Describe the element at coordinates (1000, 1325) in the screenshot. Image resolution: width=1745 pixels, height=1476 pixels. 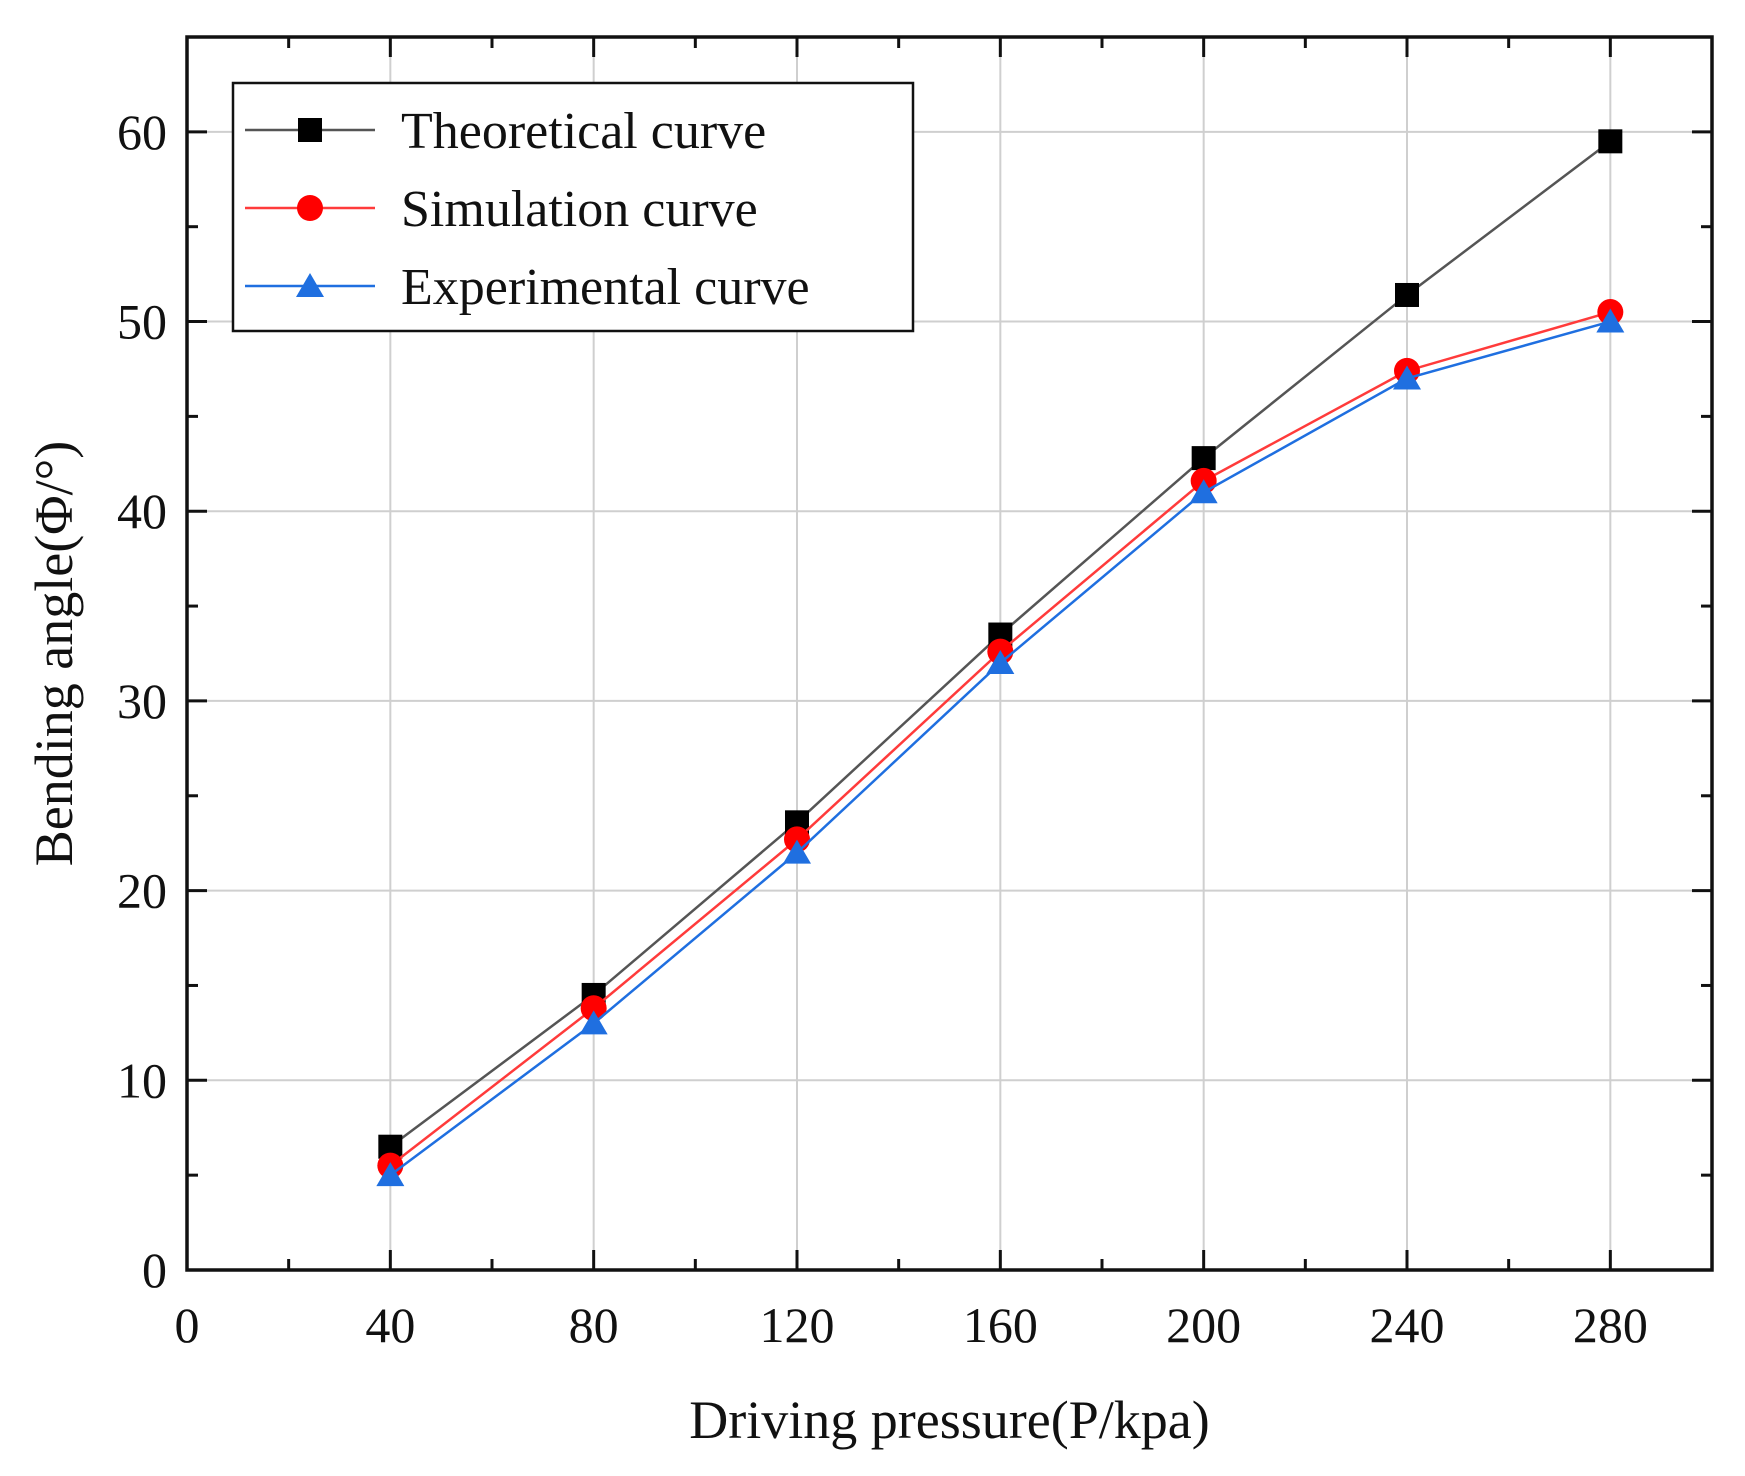
I see `x-tick-label: 160` at that location.